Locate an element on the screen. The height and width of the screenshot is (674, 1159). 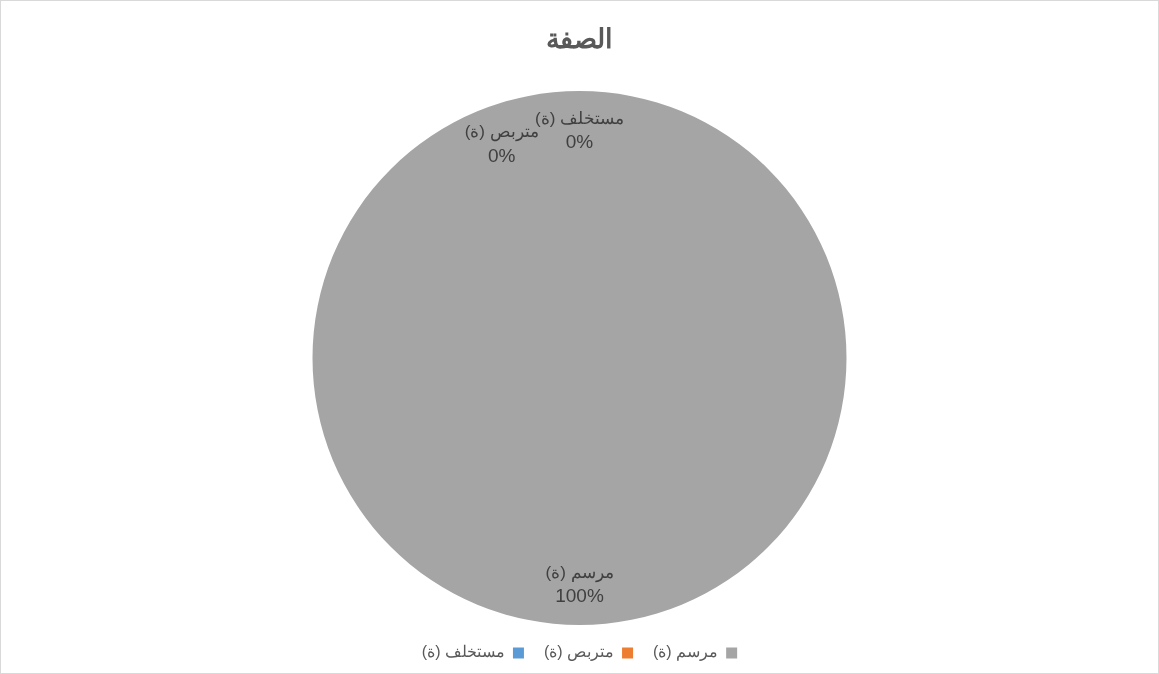
legend-label: متربص (ة) is located at coordinates (579, 652).